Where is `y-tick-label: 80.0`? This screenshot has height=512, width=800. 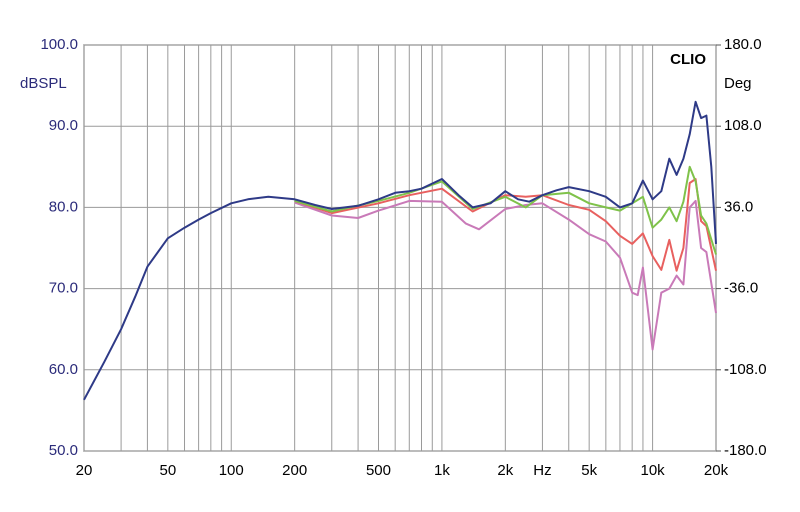 y-tick-label: 80.0 is located at coordinates (63, 206).